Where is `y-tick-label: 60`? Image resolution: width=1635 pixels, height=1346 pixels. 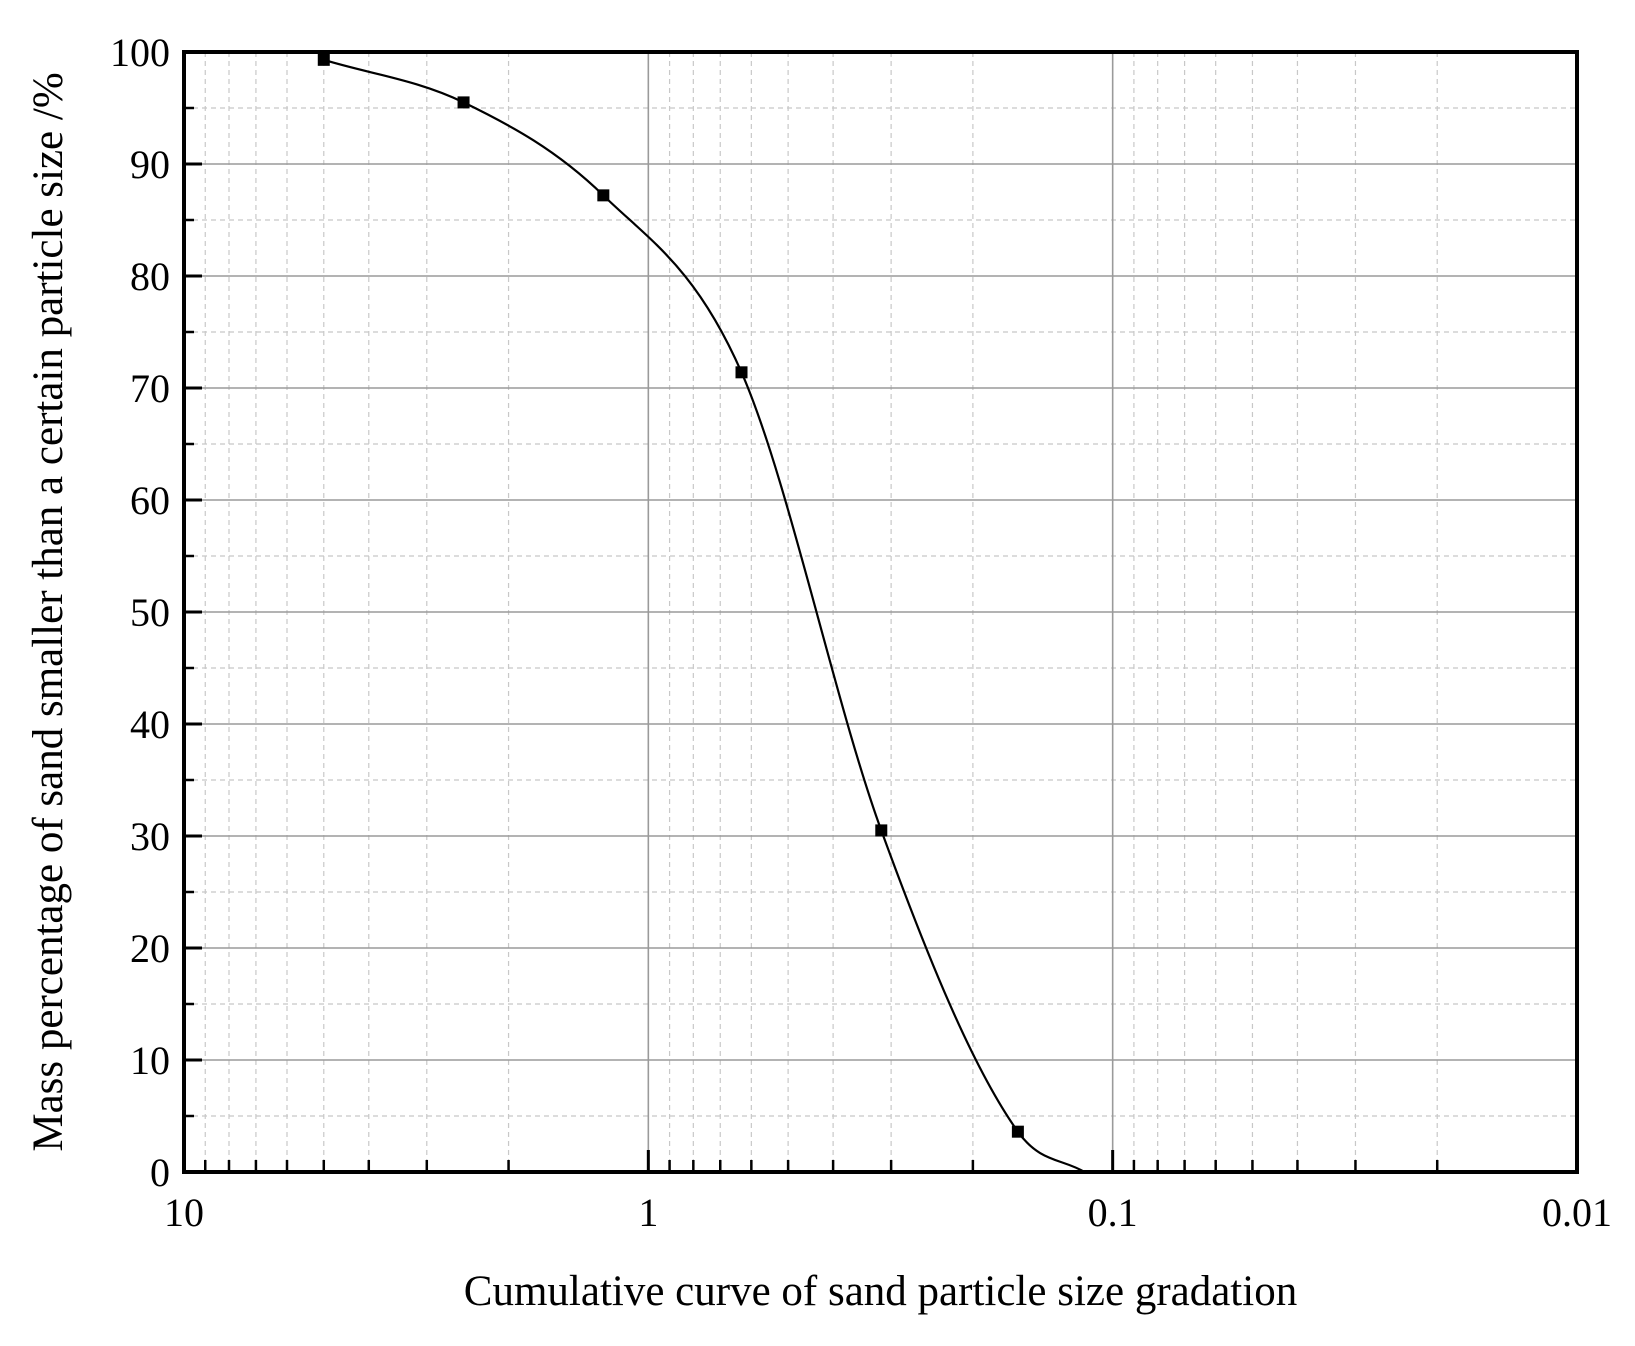 y-tick-label: 60 is located at coordinates (150, 500).